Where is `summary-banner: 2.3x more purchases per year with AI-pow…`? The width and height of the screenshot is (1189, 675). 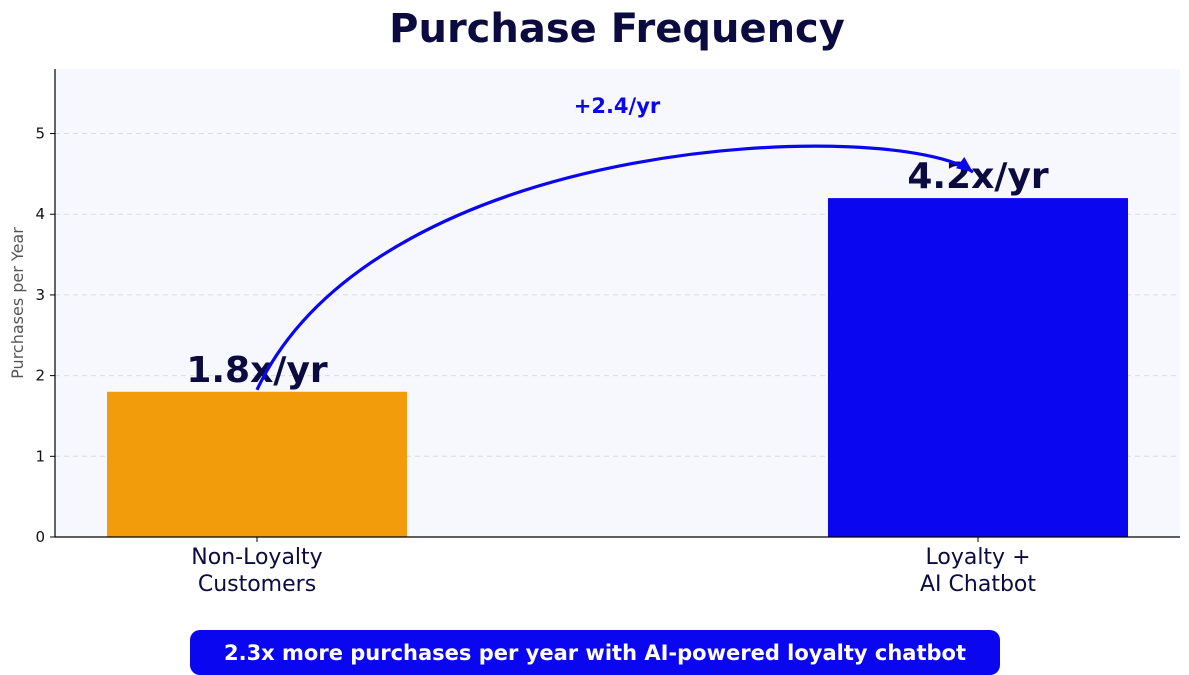 summary-banner: 2.3x more purchases per year with AI-pow… is located at coordinates (595, 652).